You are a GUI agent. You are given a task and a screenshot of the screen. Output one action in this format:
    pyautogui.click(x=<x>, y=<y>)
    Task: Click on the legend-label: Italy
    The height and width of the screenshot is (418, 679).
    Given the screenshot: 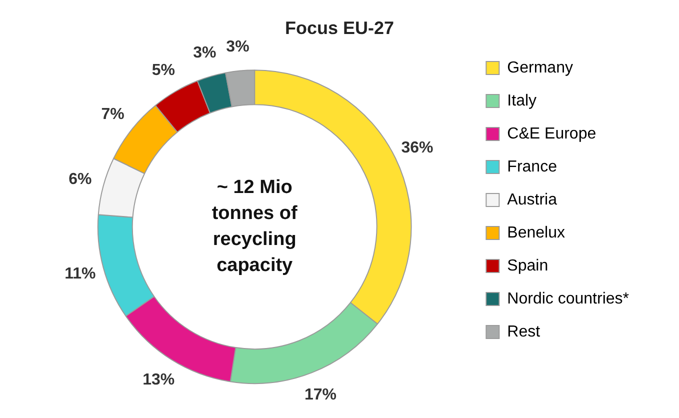 What is the action you would take?
    pyautogui.click(x=522, y=101)
    